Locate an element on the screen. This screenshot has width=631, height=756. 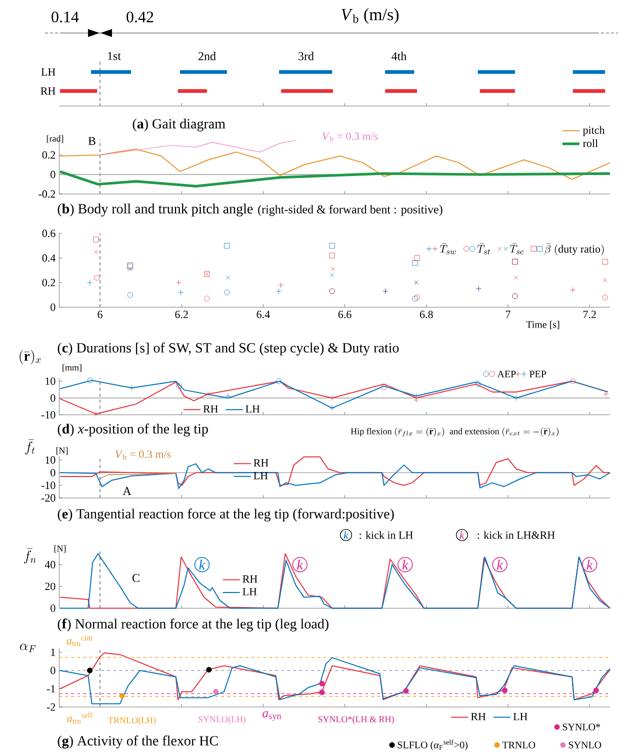
ref-line-label: a$_{syn}$ is located at coordinates (272, 716).